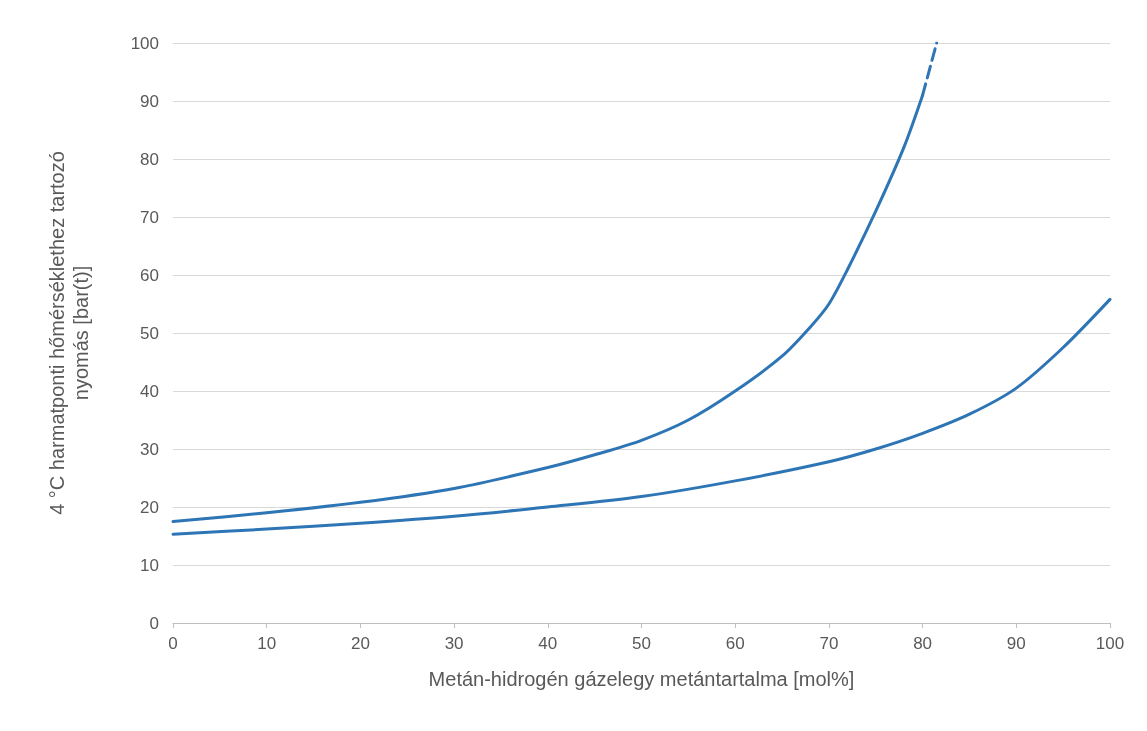 The height and width of the screenshot is (731, 1147). What do you see at coordinates (548, 643) in the screenshot?
I see `x-tick-label: 40` at bounding box center [548, 643].